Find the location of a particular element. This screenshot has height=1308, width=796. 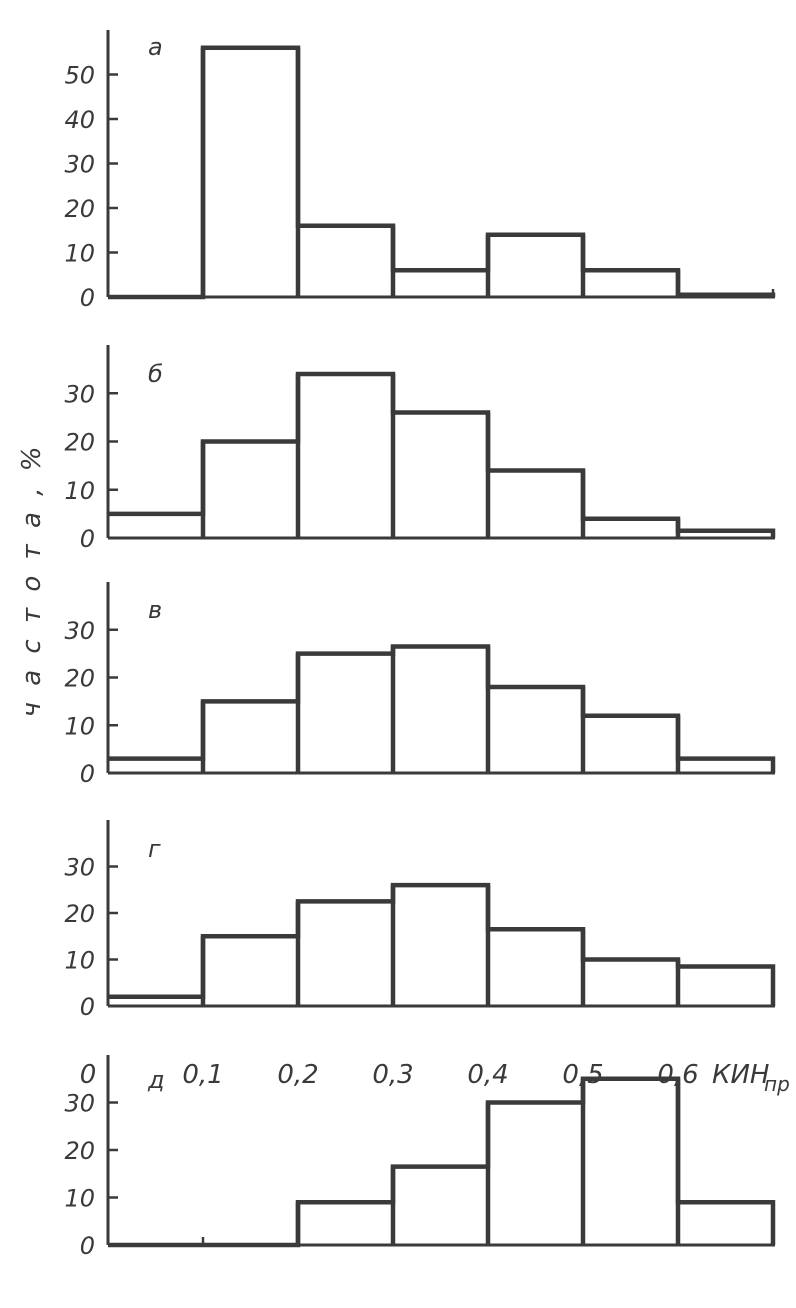

x-tick-labels: 0 0,1 0,2 0,3 0,4 0,5 0,6 is located at coordinates (389, 1075).